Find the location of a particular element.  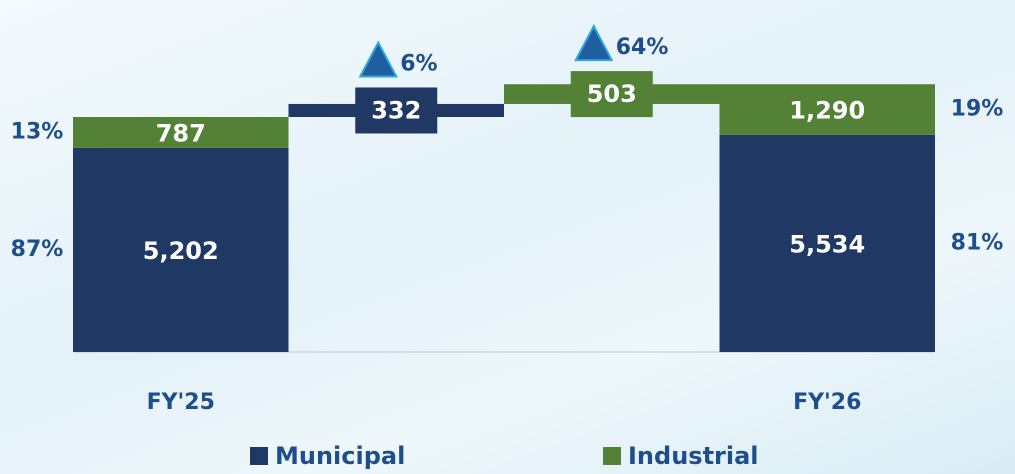

share-label: 19% is located at coordinates (977, 109).